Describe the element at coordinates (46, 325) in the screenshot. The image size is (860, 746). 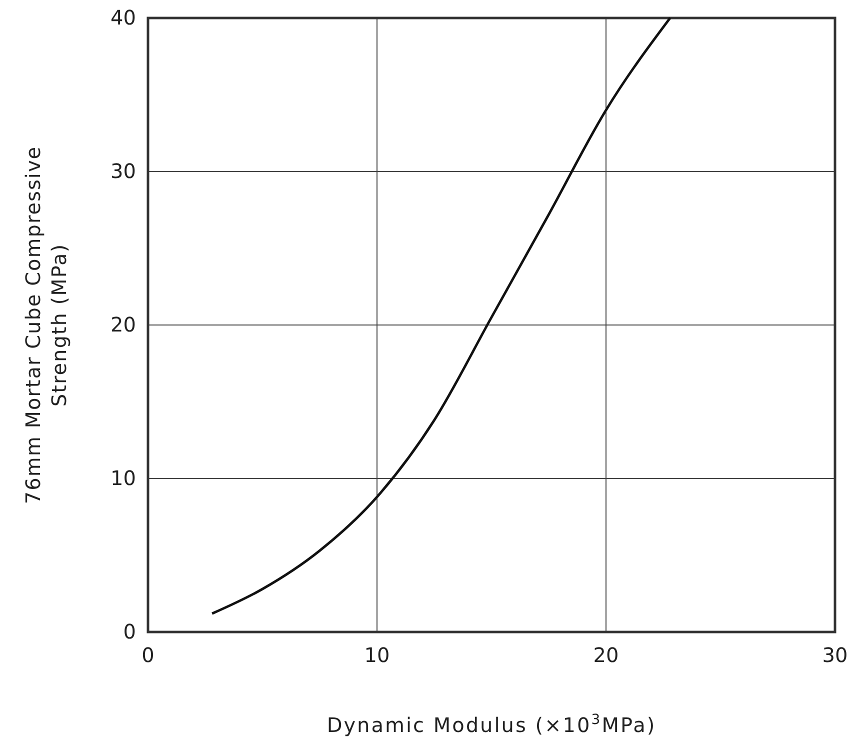
I see `y-axis-title: 76mm Mortar Cube Compressive Strength (MPa)` at that location.